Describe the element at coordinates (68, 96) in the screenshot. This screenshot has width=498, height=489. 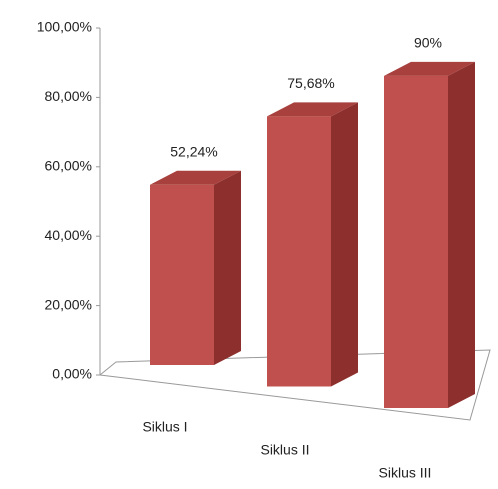
I see `y-tick-label: 80,00%` at that location.